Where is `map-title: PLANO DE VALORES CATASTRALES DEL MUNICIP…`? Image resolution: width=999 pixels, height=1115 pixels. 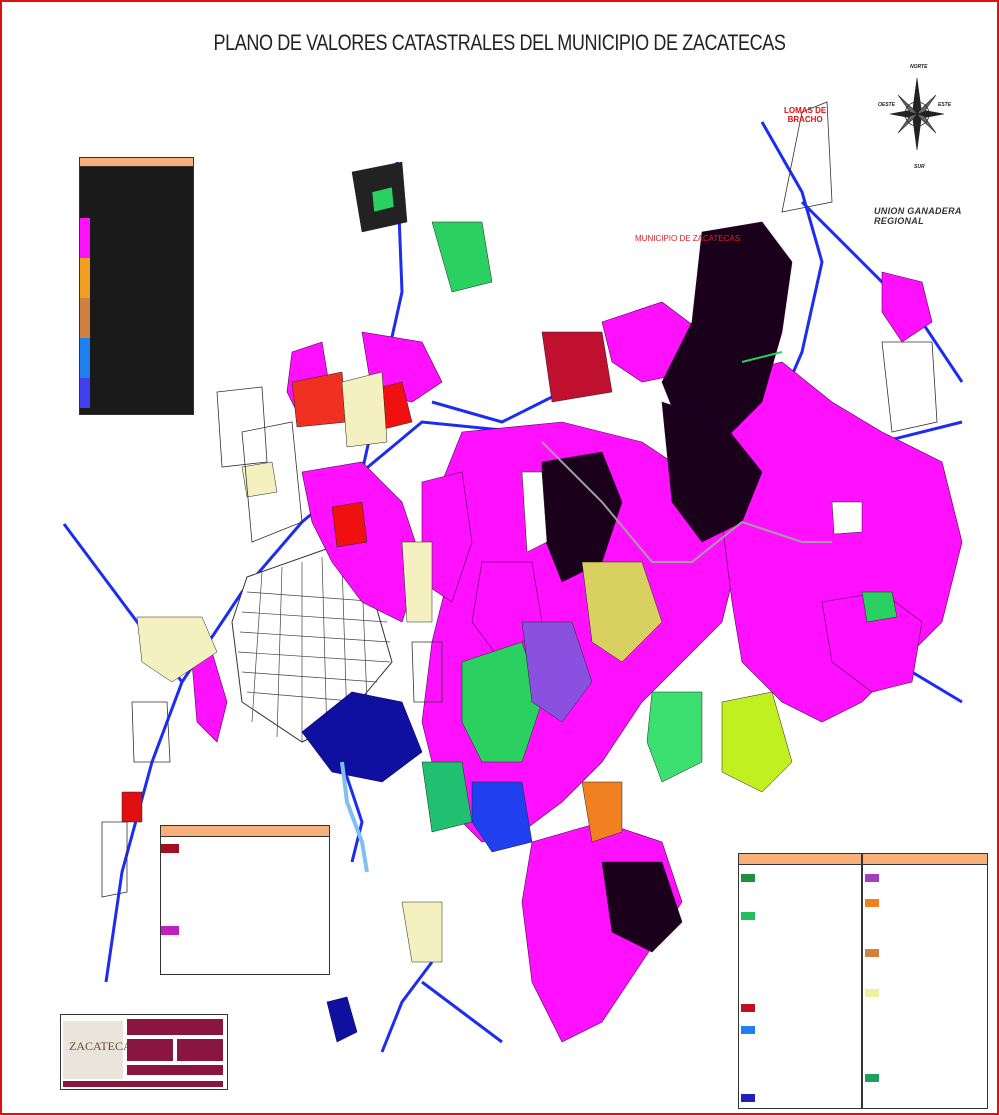
map-title: PLANO DE VALORES CATASTRALES DEL MUNICIP… is located at coordinates (499, 42).